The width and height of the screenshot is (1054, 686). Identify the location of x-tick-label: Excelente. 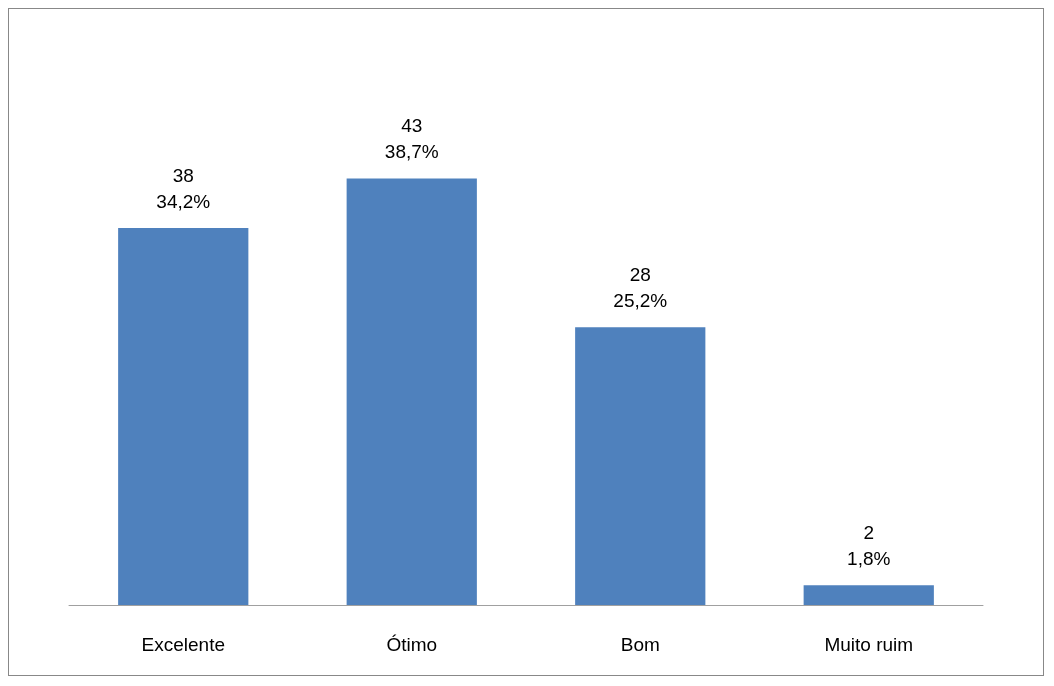
(183, 644).